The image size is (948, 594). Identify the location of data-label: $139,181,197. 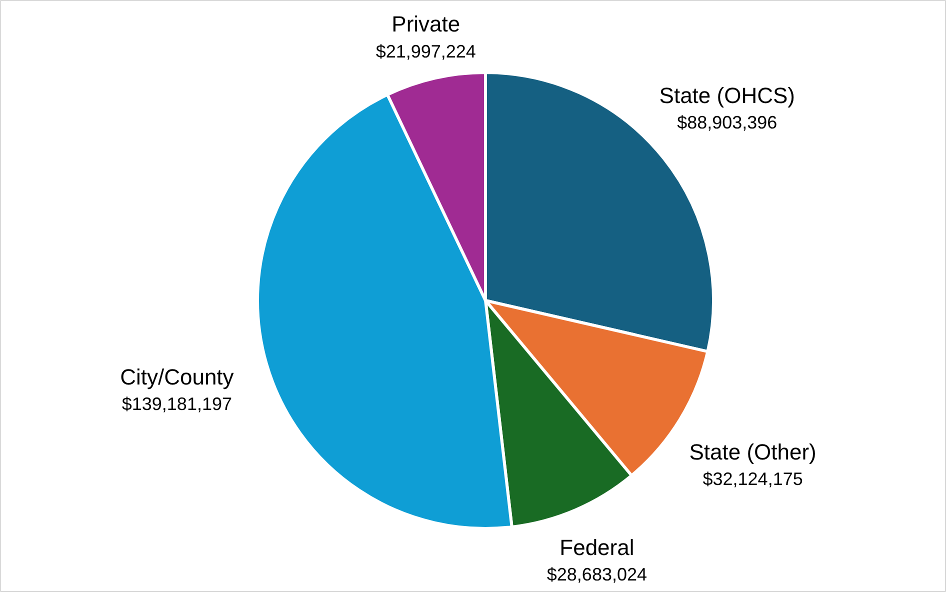
(177, 404).